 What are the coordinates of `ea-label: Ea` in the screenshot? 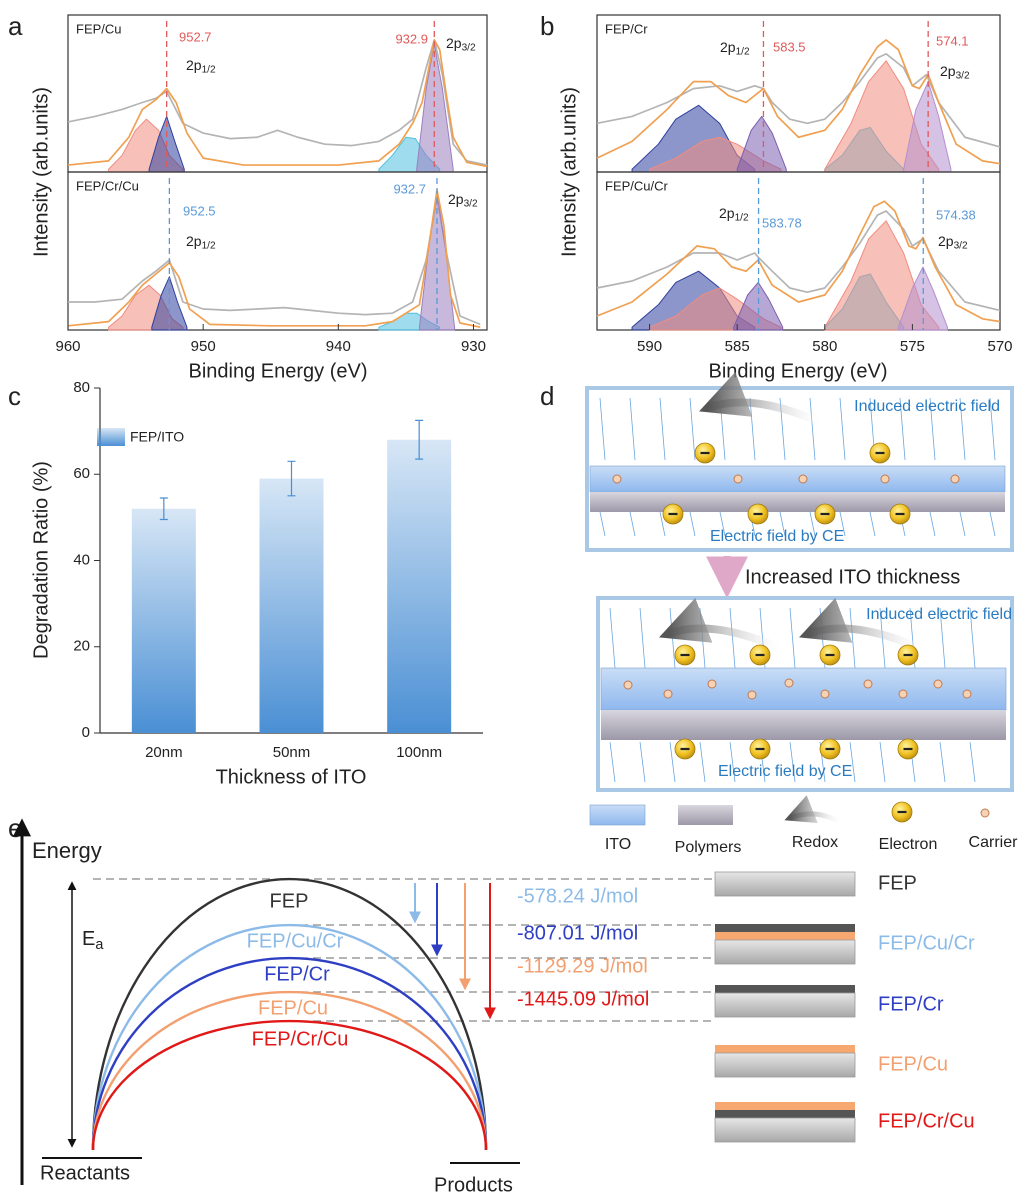 It's located at (92, 940).